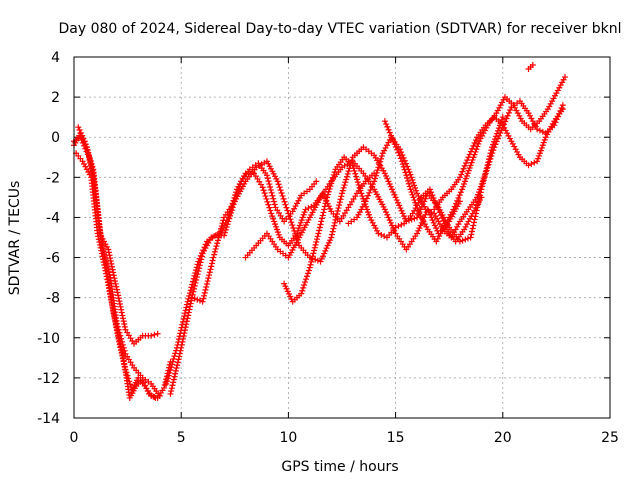 The width and height of the screenshot is (640, 480). What do you see at coordinates (48, 238) in the screenshot?
I see `y-tick-labels: -14 -12 -10 -8 -6 -4 -2 0 2 4` at bounding box center [48, 238].